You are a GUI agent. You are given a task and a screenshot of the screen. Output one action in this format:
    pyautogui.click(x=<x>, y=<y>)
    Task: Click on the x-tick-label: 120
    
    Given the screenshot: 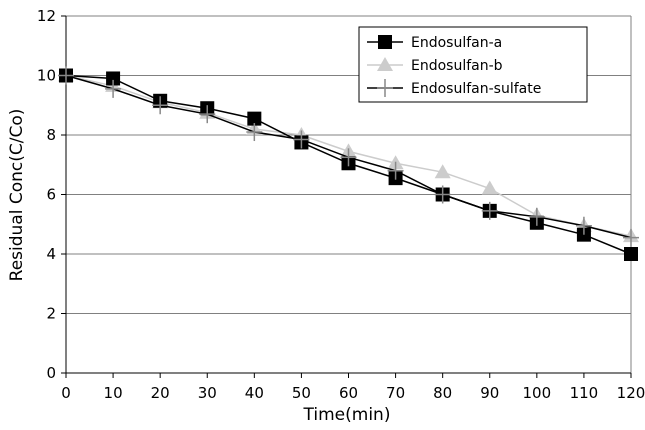 What is the action you would take?
    pyautogui.click(x=631, y=393)
    